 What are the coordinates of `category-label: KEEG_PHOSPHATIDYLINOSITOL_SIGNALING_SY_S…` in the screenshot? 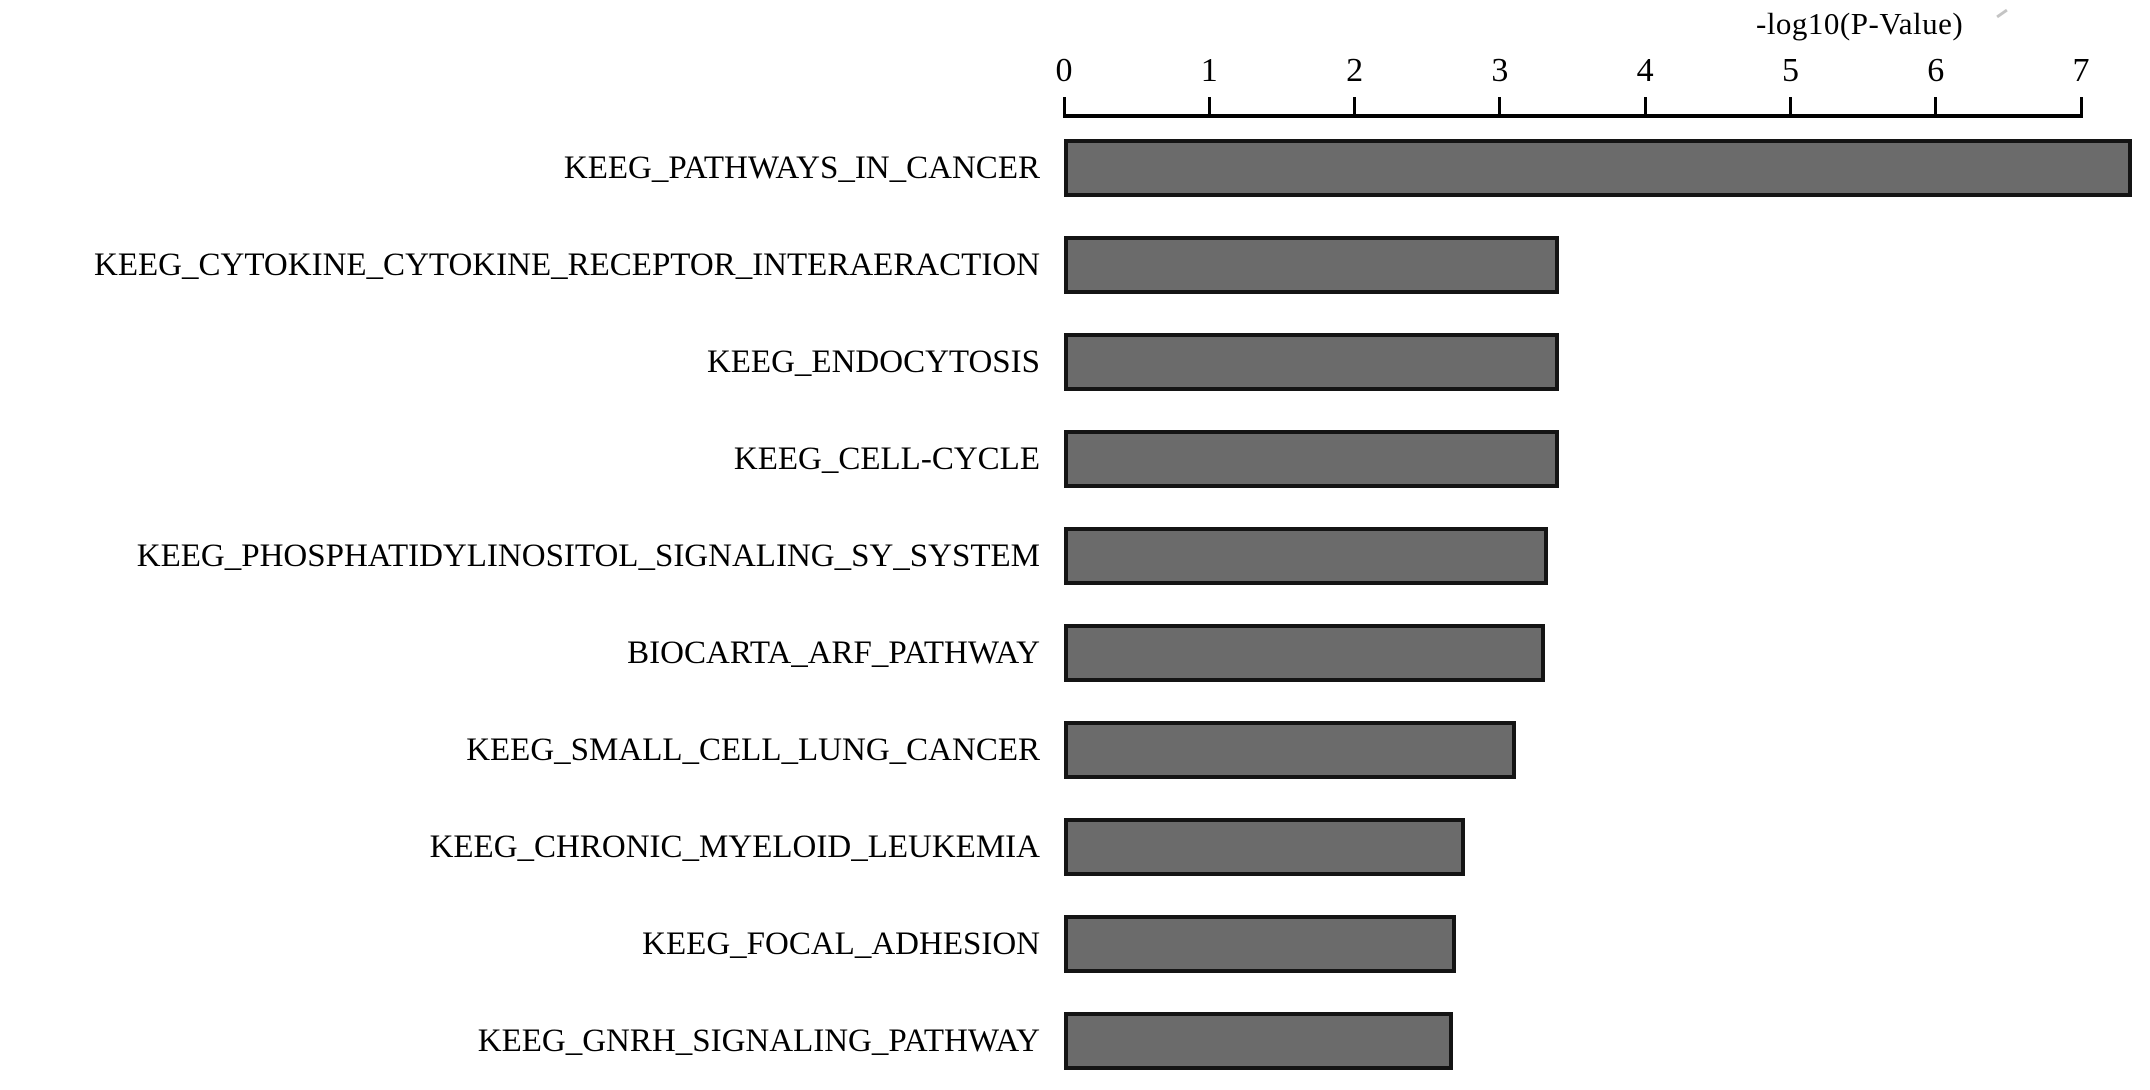 It's located at (588, 556).